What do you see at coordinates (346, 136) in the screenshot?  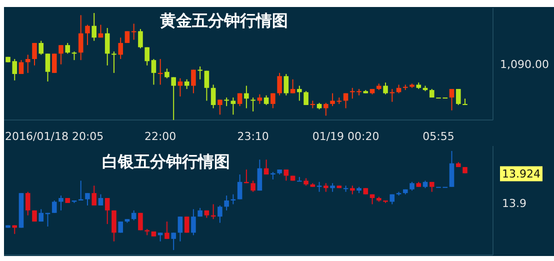 I see `x-tick-label: 01/19 00:20` at bounding box center [346, 136].